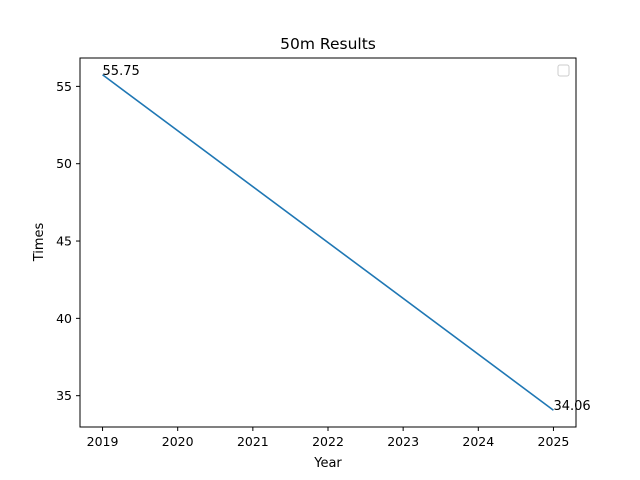 This screenshot has height=480, width=640. Describe the element at coordinates (571, 406) in the screenshot. I see `data-label: 34.06` at that location.